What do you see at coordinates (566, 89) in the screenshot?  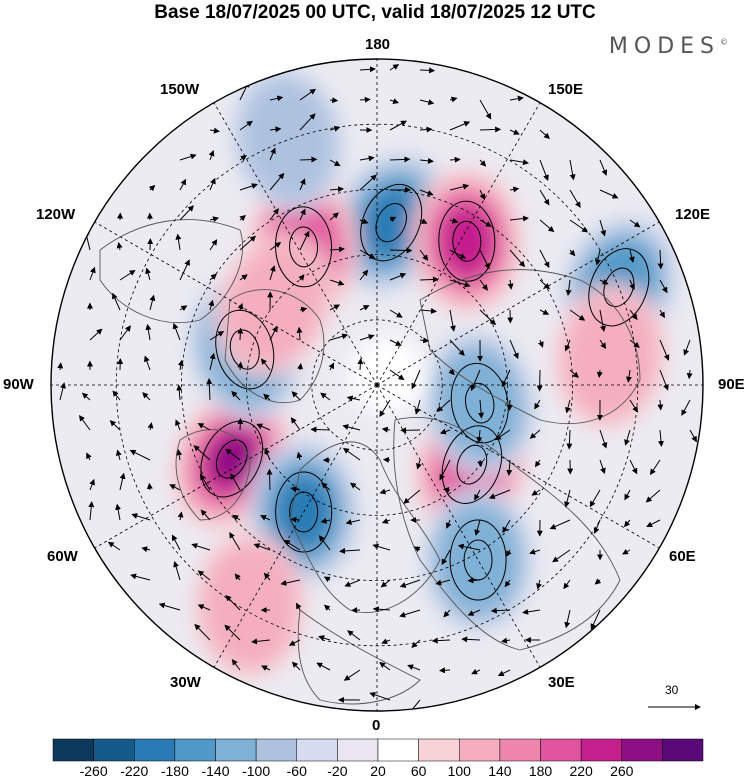 I see `lon-label-150e: 150E` at bounding box center [566, 89].